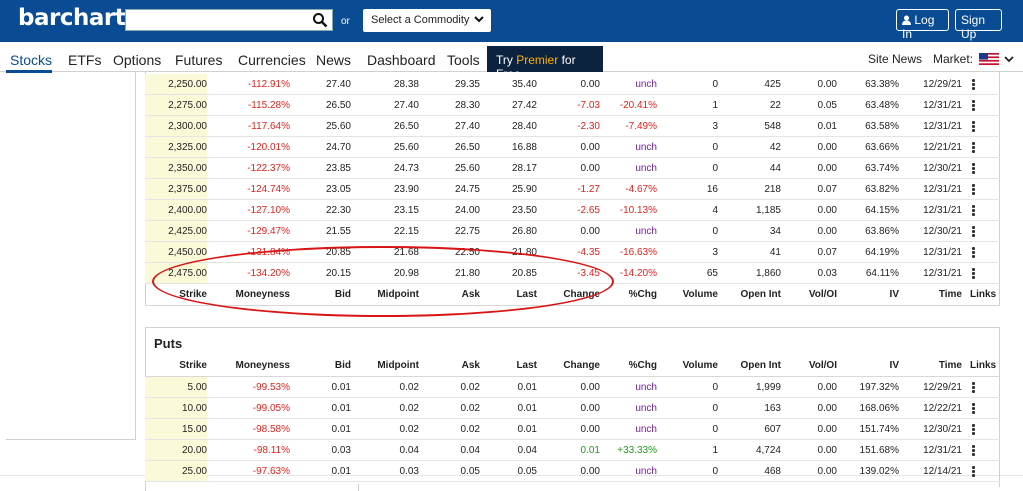 This screenshot has height=491, width=1023. What do you see at coordinates (590, 168) in the screenshot?
I see `cell-change: 0.00` at bounding box center [590, 168].